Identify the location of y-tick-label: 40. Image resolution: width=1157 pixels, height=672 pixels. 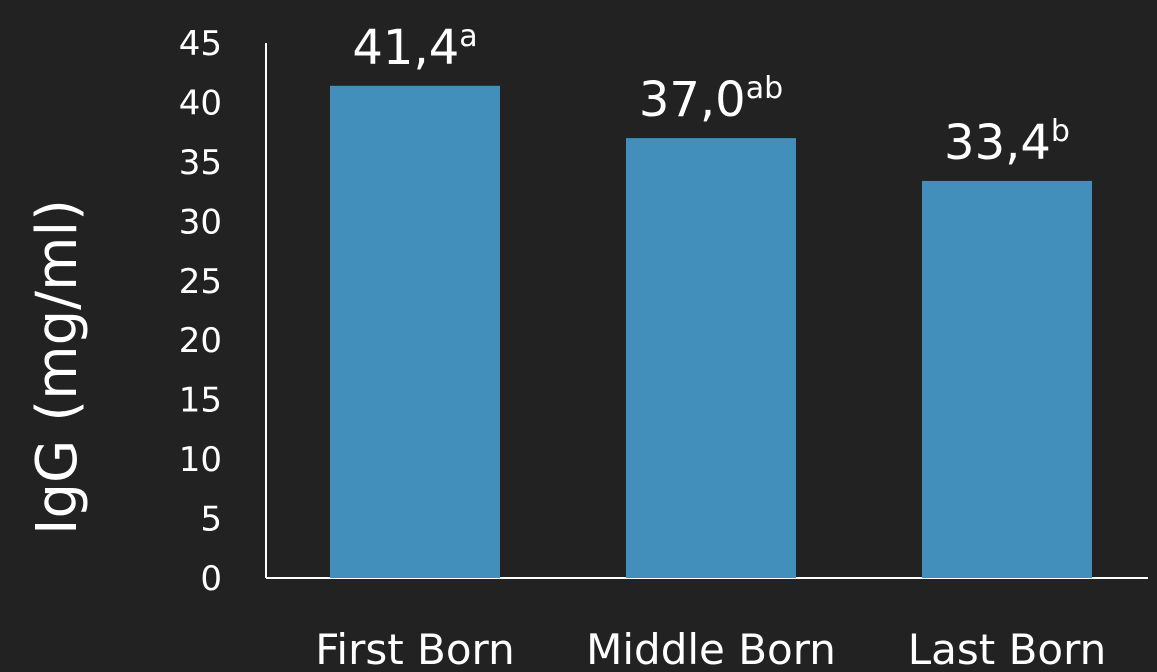
(200, 103).